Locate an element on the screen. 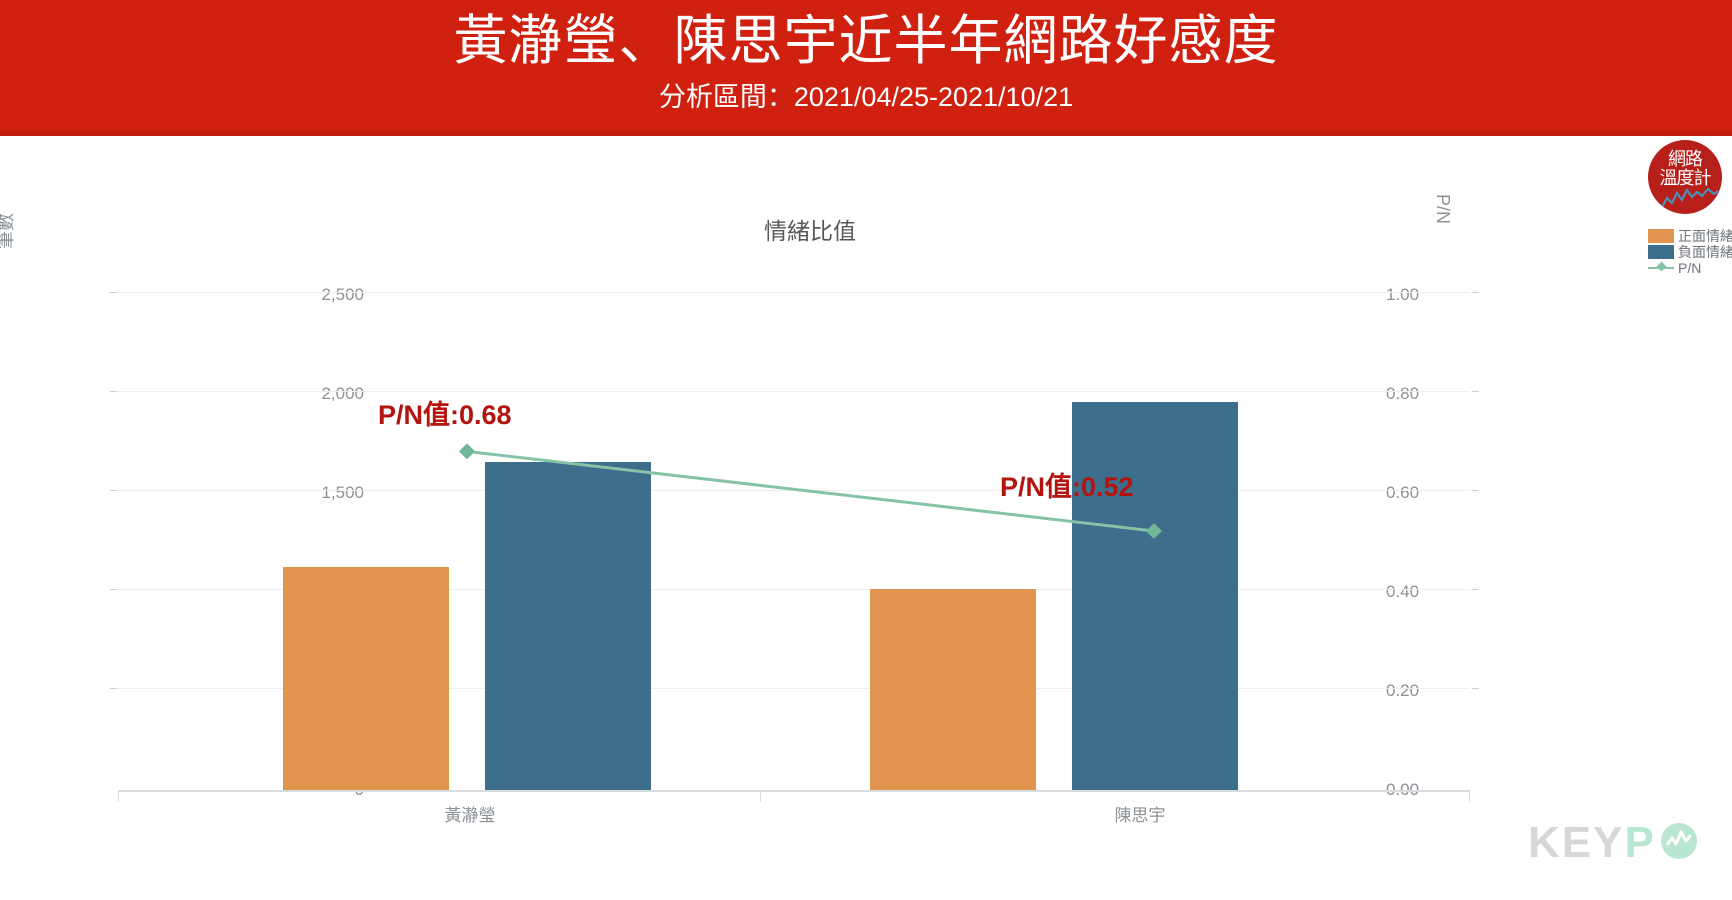  chart-legend: 正面情緒 負面情緒 P/N is located at coordinates (1690, 252).